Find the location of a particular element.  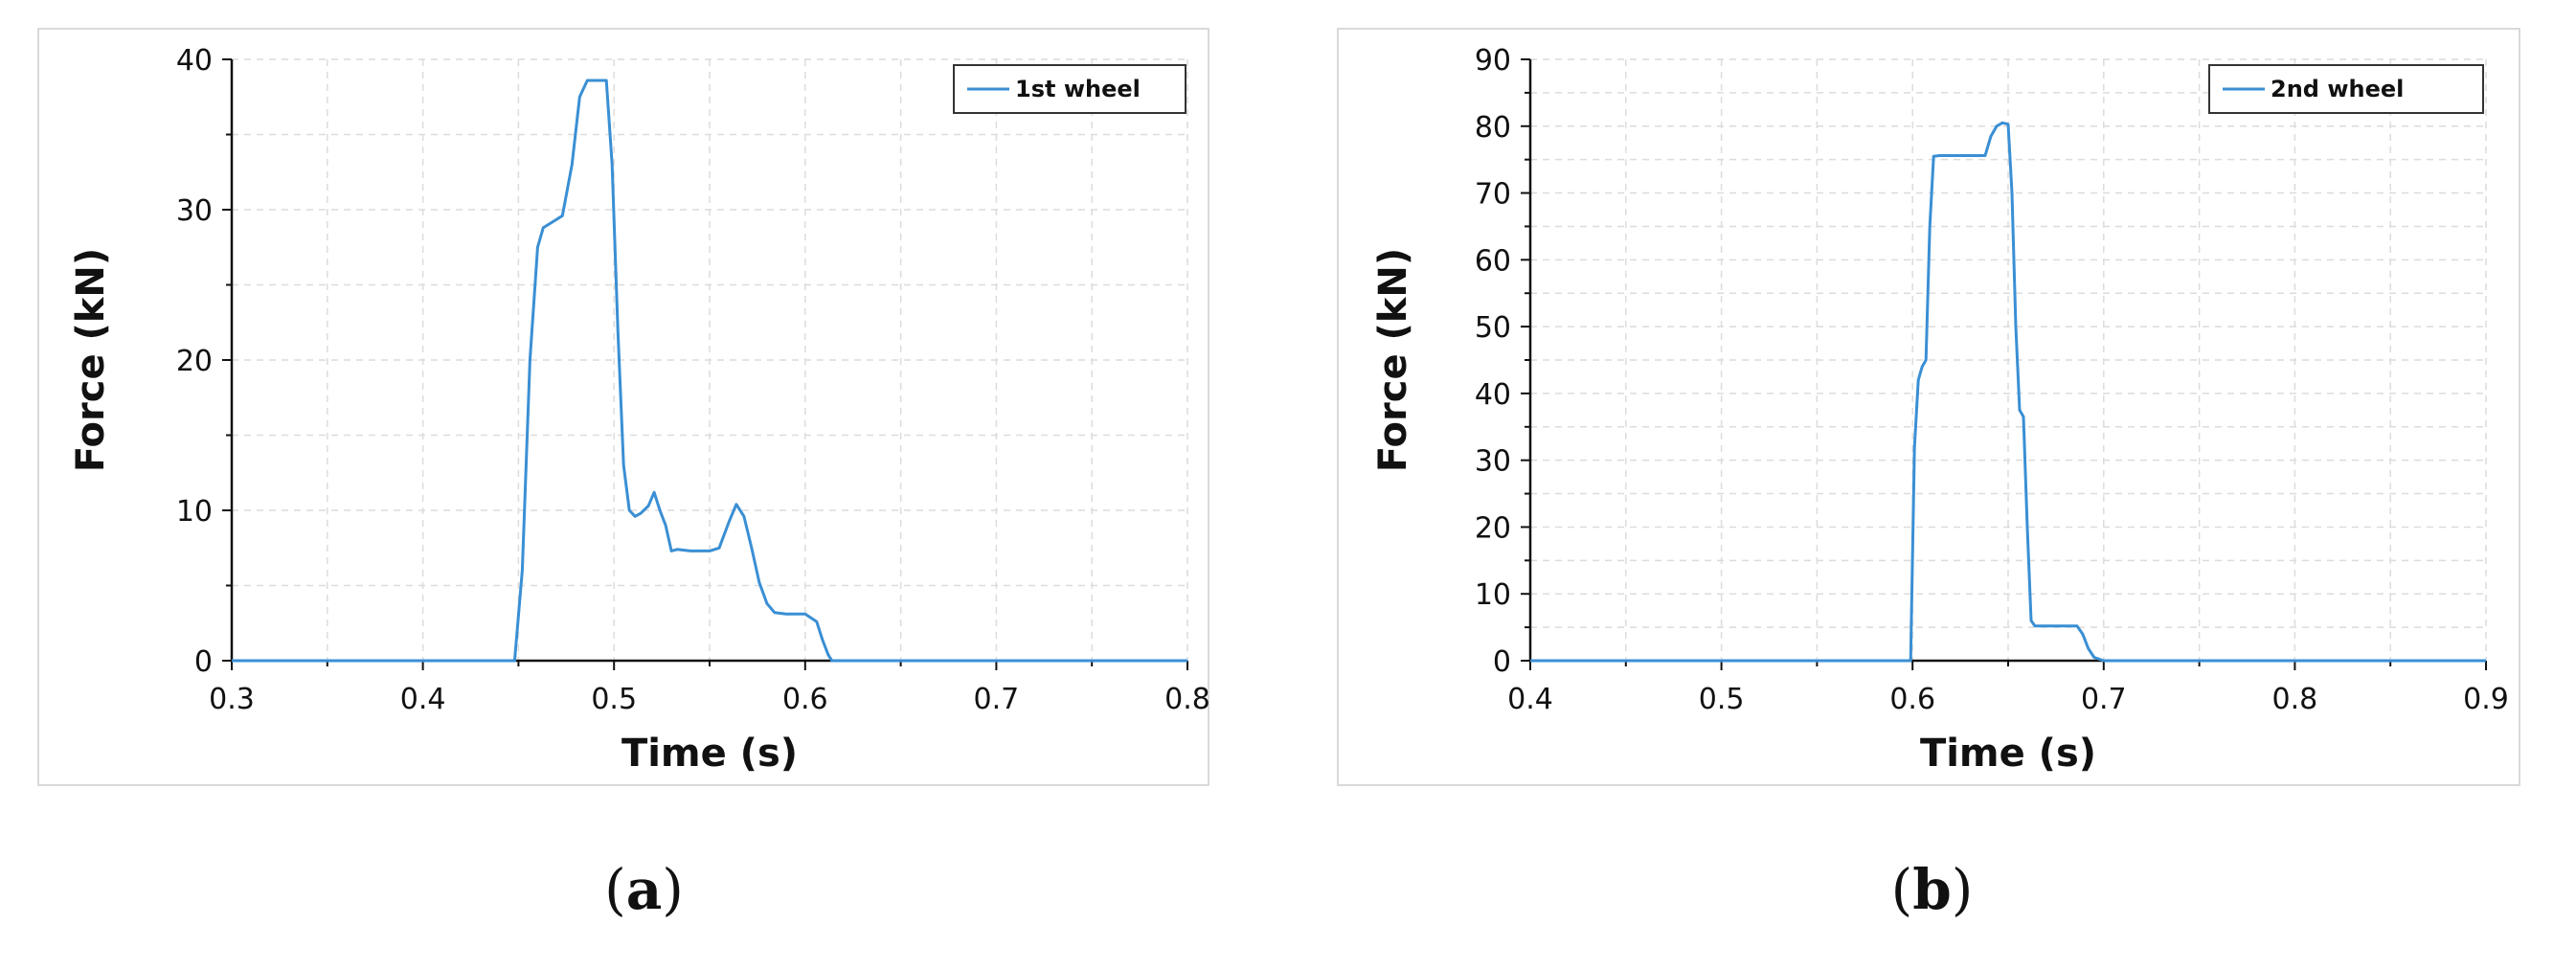

chart-a-x-tick-label: 0.3 is located at coordinates (232, 699).